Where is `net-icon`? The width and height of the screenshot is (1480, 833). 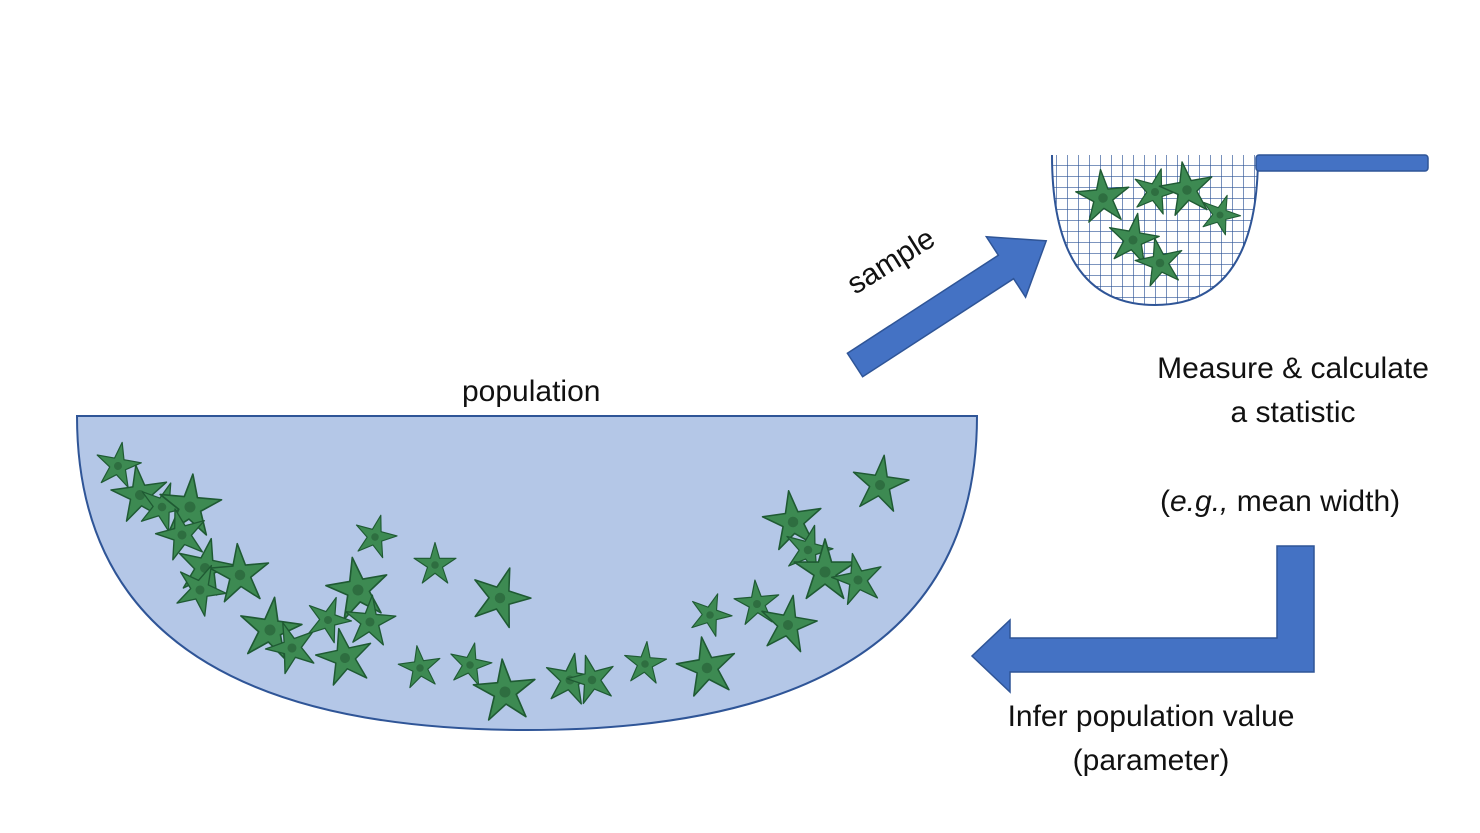 net-icon is located at coordinates (1240, 230).